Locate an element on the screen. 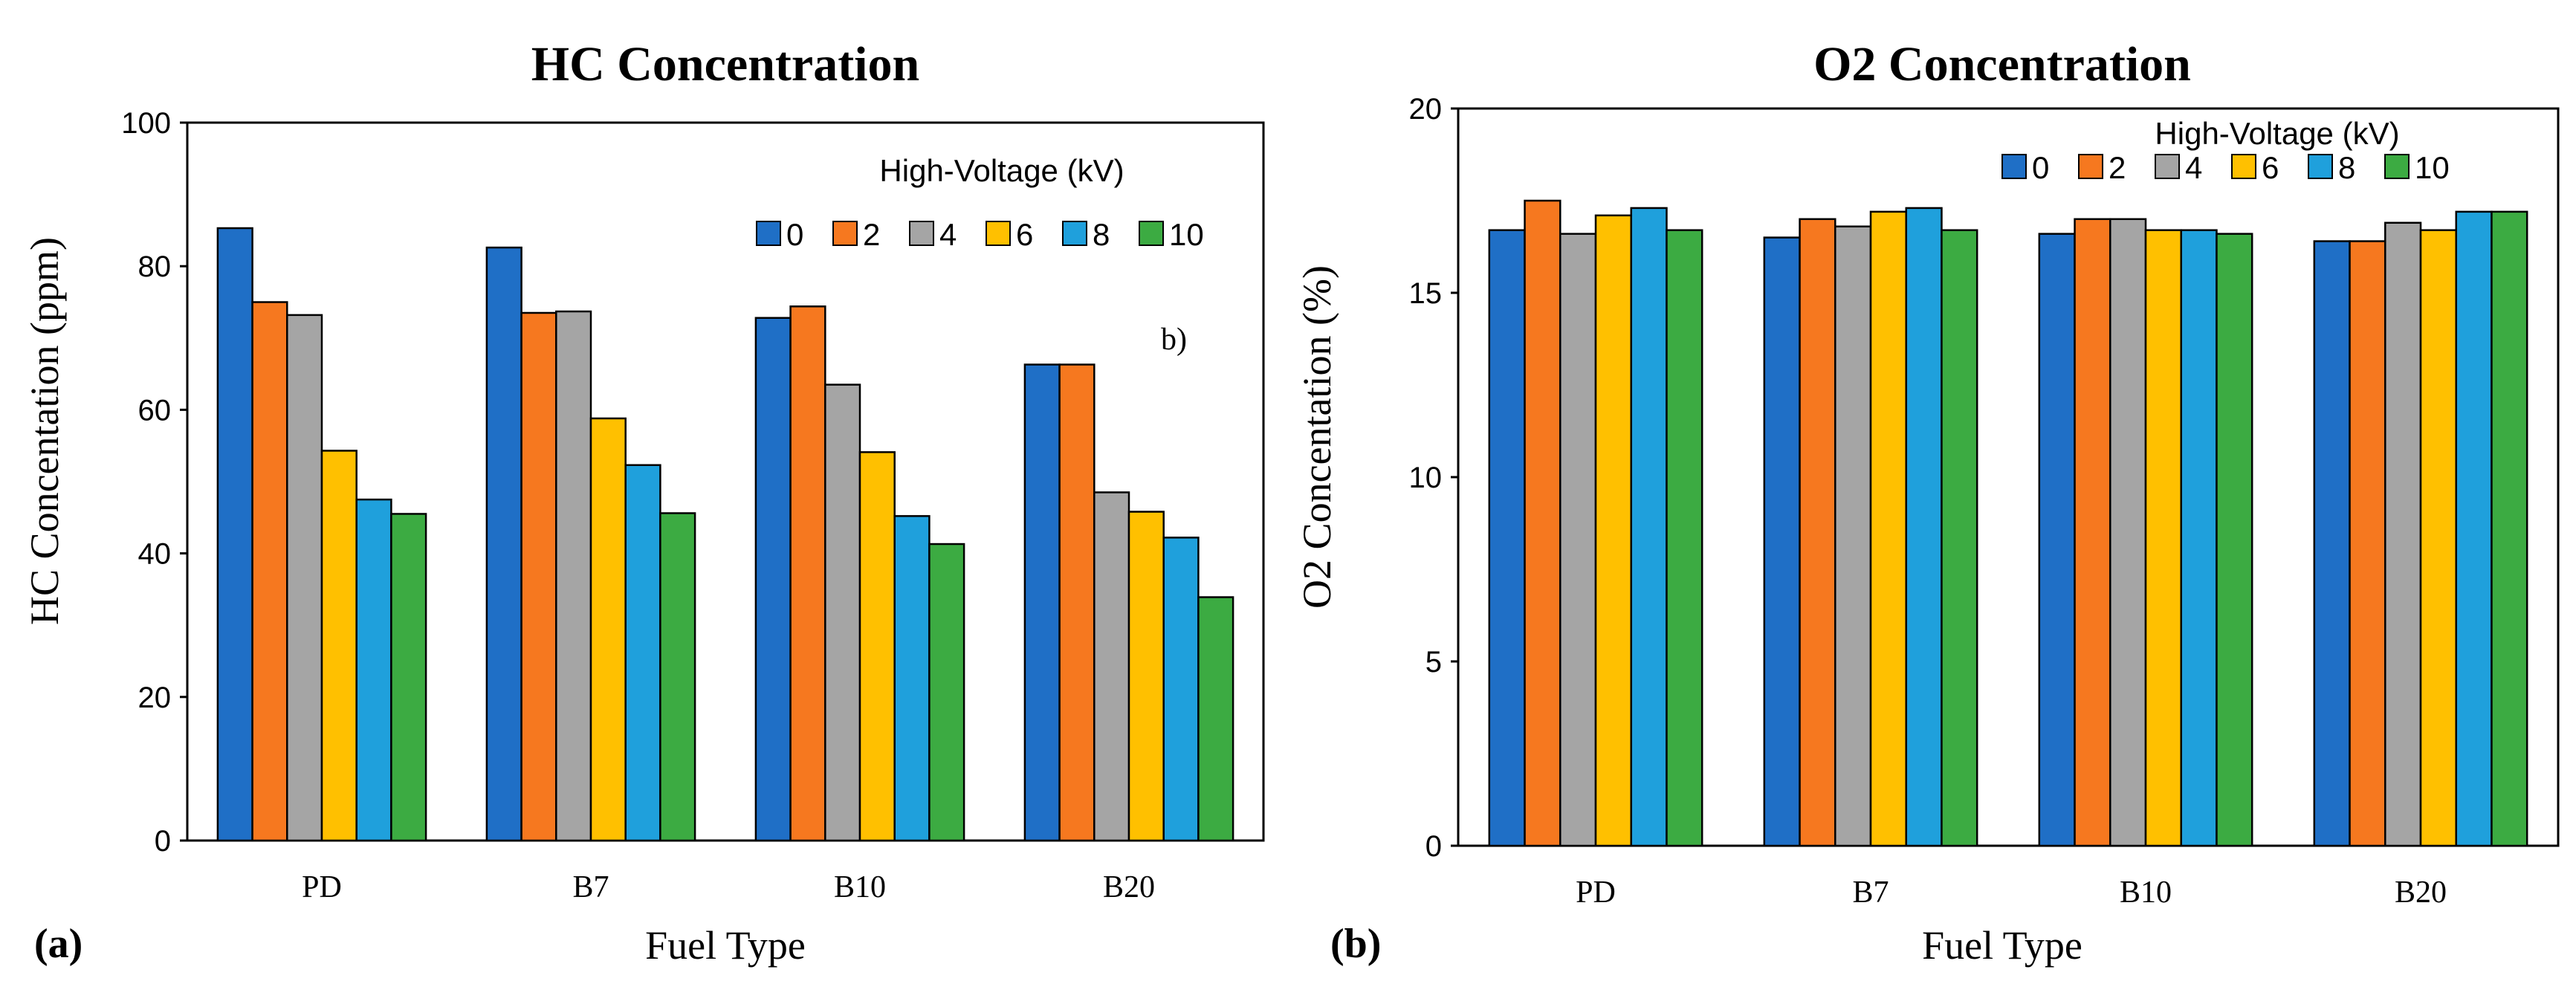  chart-a-legend-title: High-Voltage (kV) is located at coordinates (1002, 170).